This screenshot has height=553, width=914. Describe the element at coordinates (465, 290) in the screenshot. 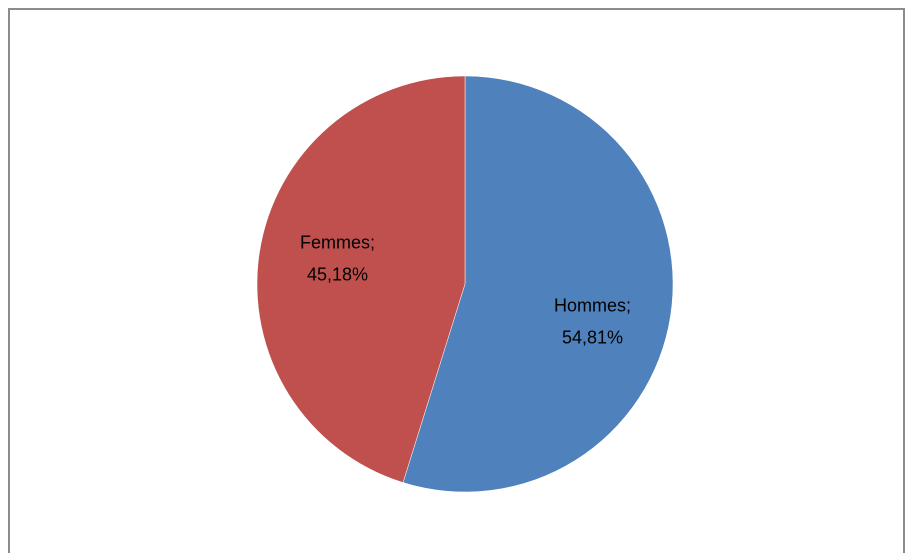

I see `pie-labels: Hommes; 54,81% Femmes; 45,18%` at that location.